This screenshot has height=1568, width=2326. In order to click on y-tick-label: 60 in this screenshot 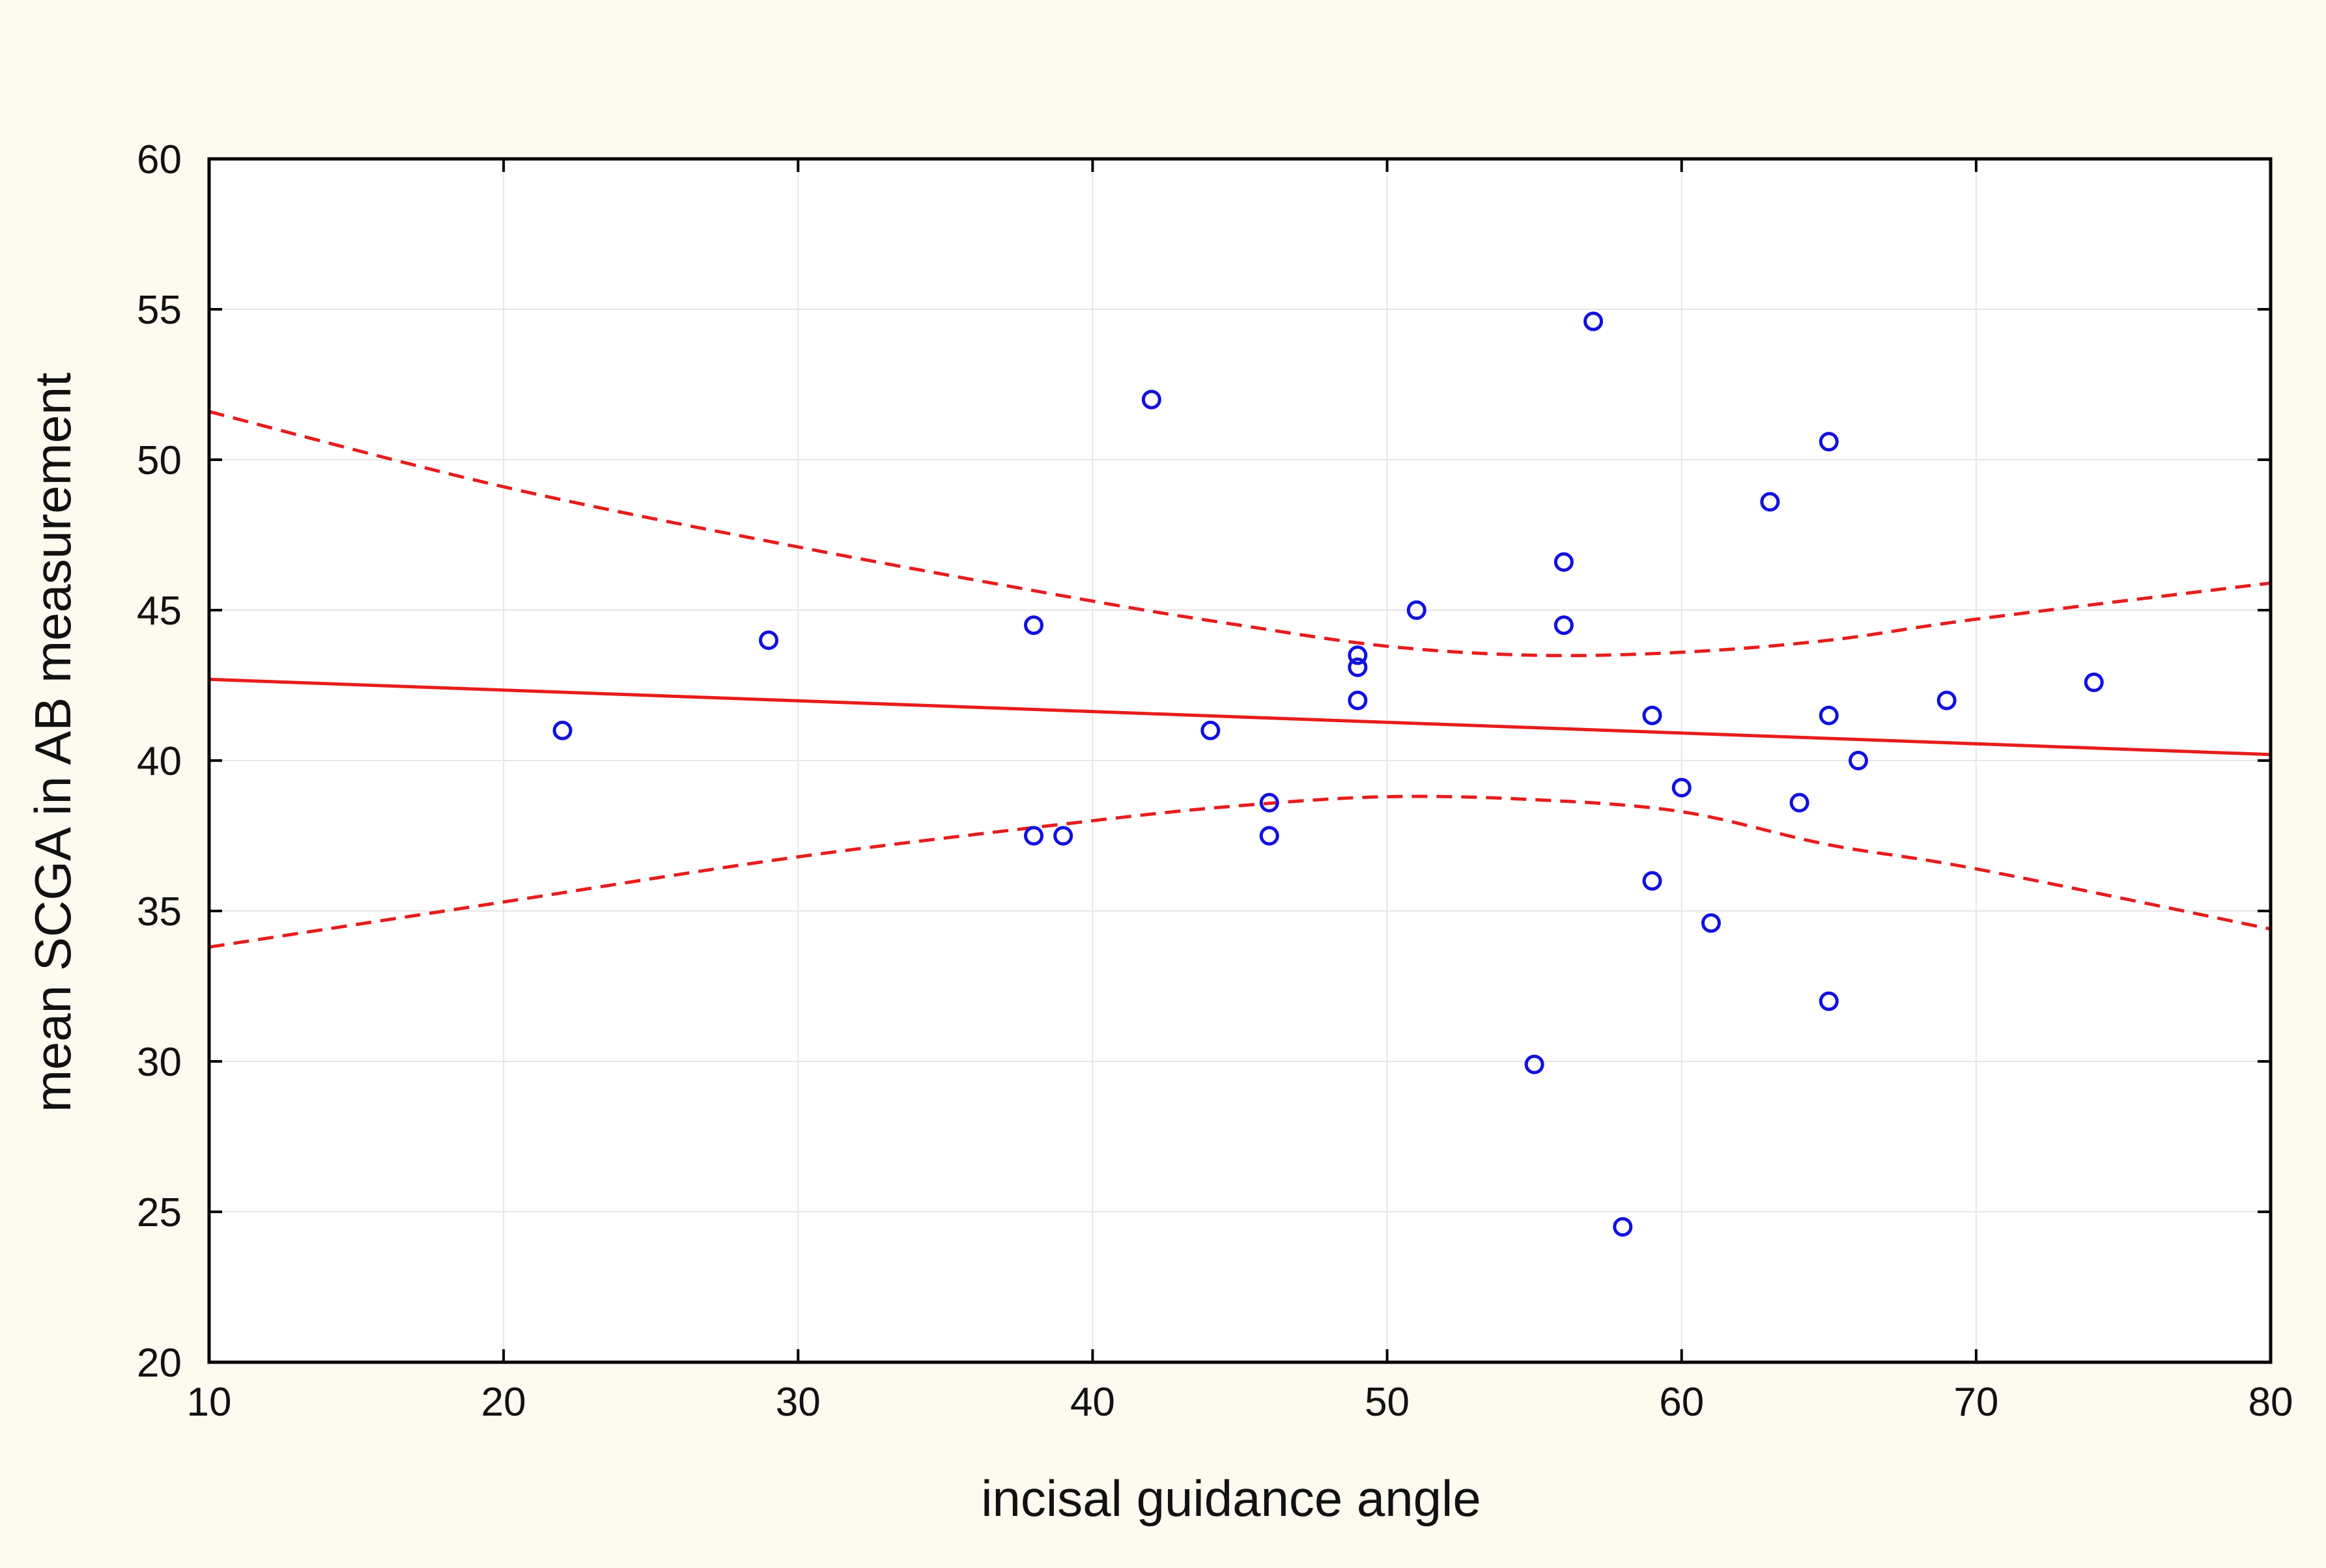, I will do `click(159, 160)`.